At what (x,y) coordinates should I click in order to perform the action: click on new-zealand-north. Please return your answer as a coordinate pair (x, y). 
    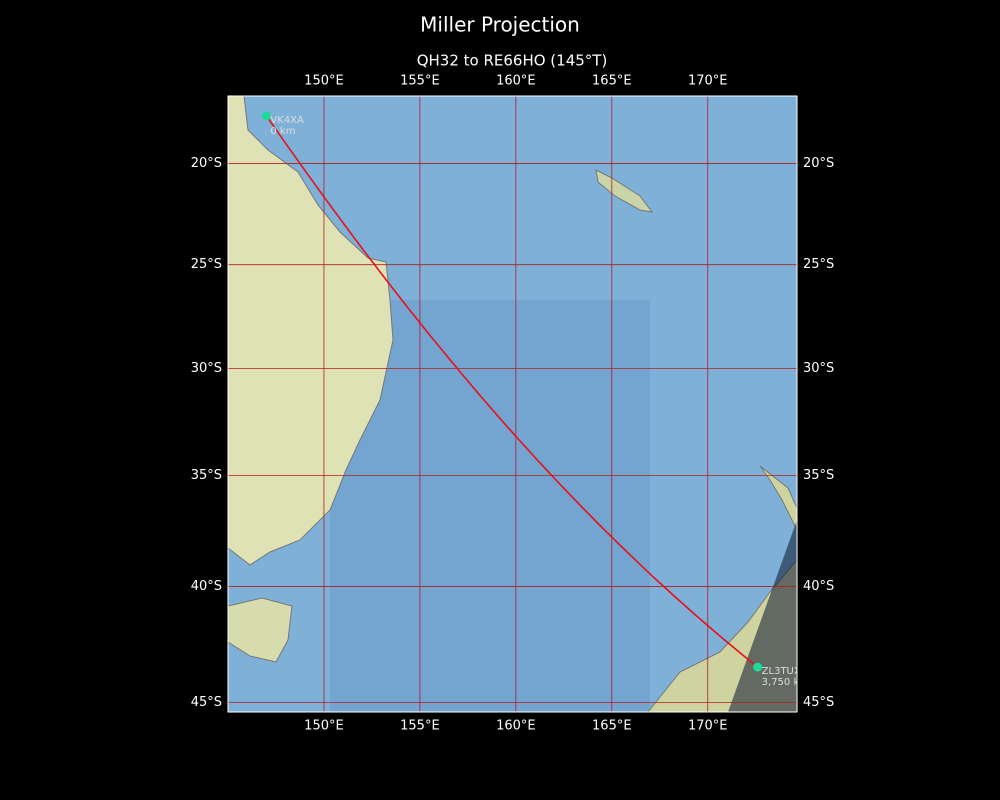
    Looking at the image, I should click on (778, 498).